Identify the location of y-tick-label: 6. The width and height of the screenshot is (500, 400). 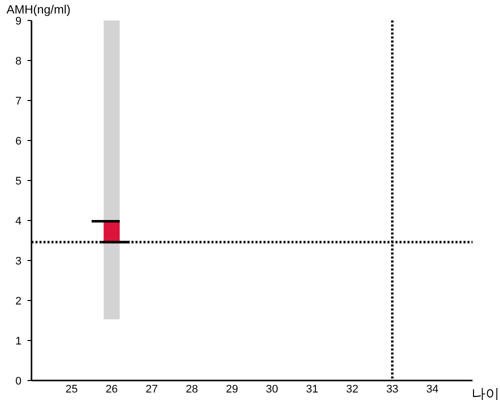
(18, 142).